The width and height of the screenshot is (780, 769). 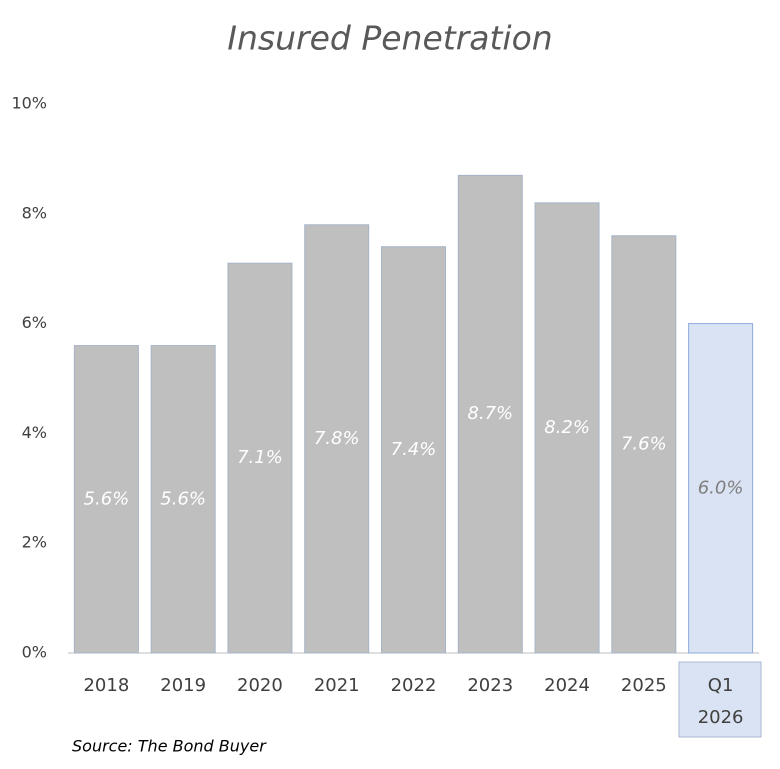 I want to click on x-tick-label: 2025, so click(x=643, y=685).